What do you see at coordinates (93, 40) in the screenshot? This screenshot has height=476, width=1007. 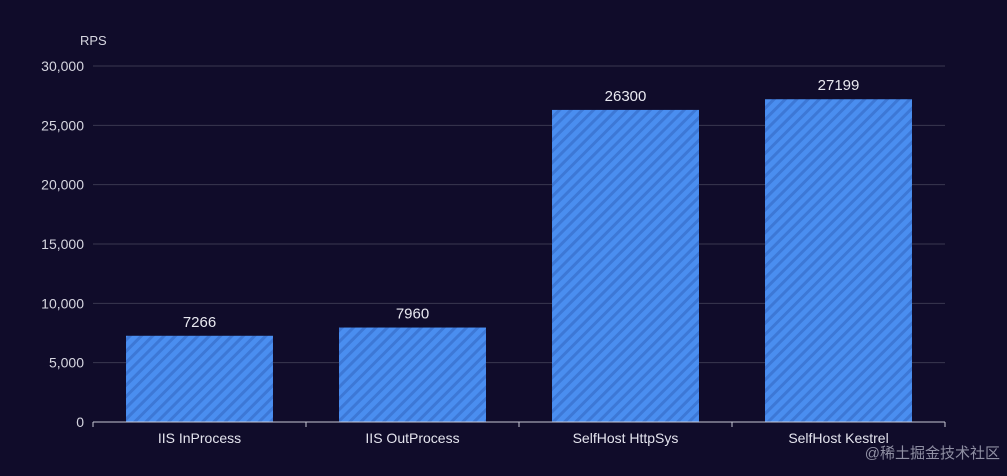 I see `y-axis-label: RPS` at bounding box center [93, 40].